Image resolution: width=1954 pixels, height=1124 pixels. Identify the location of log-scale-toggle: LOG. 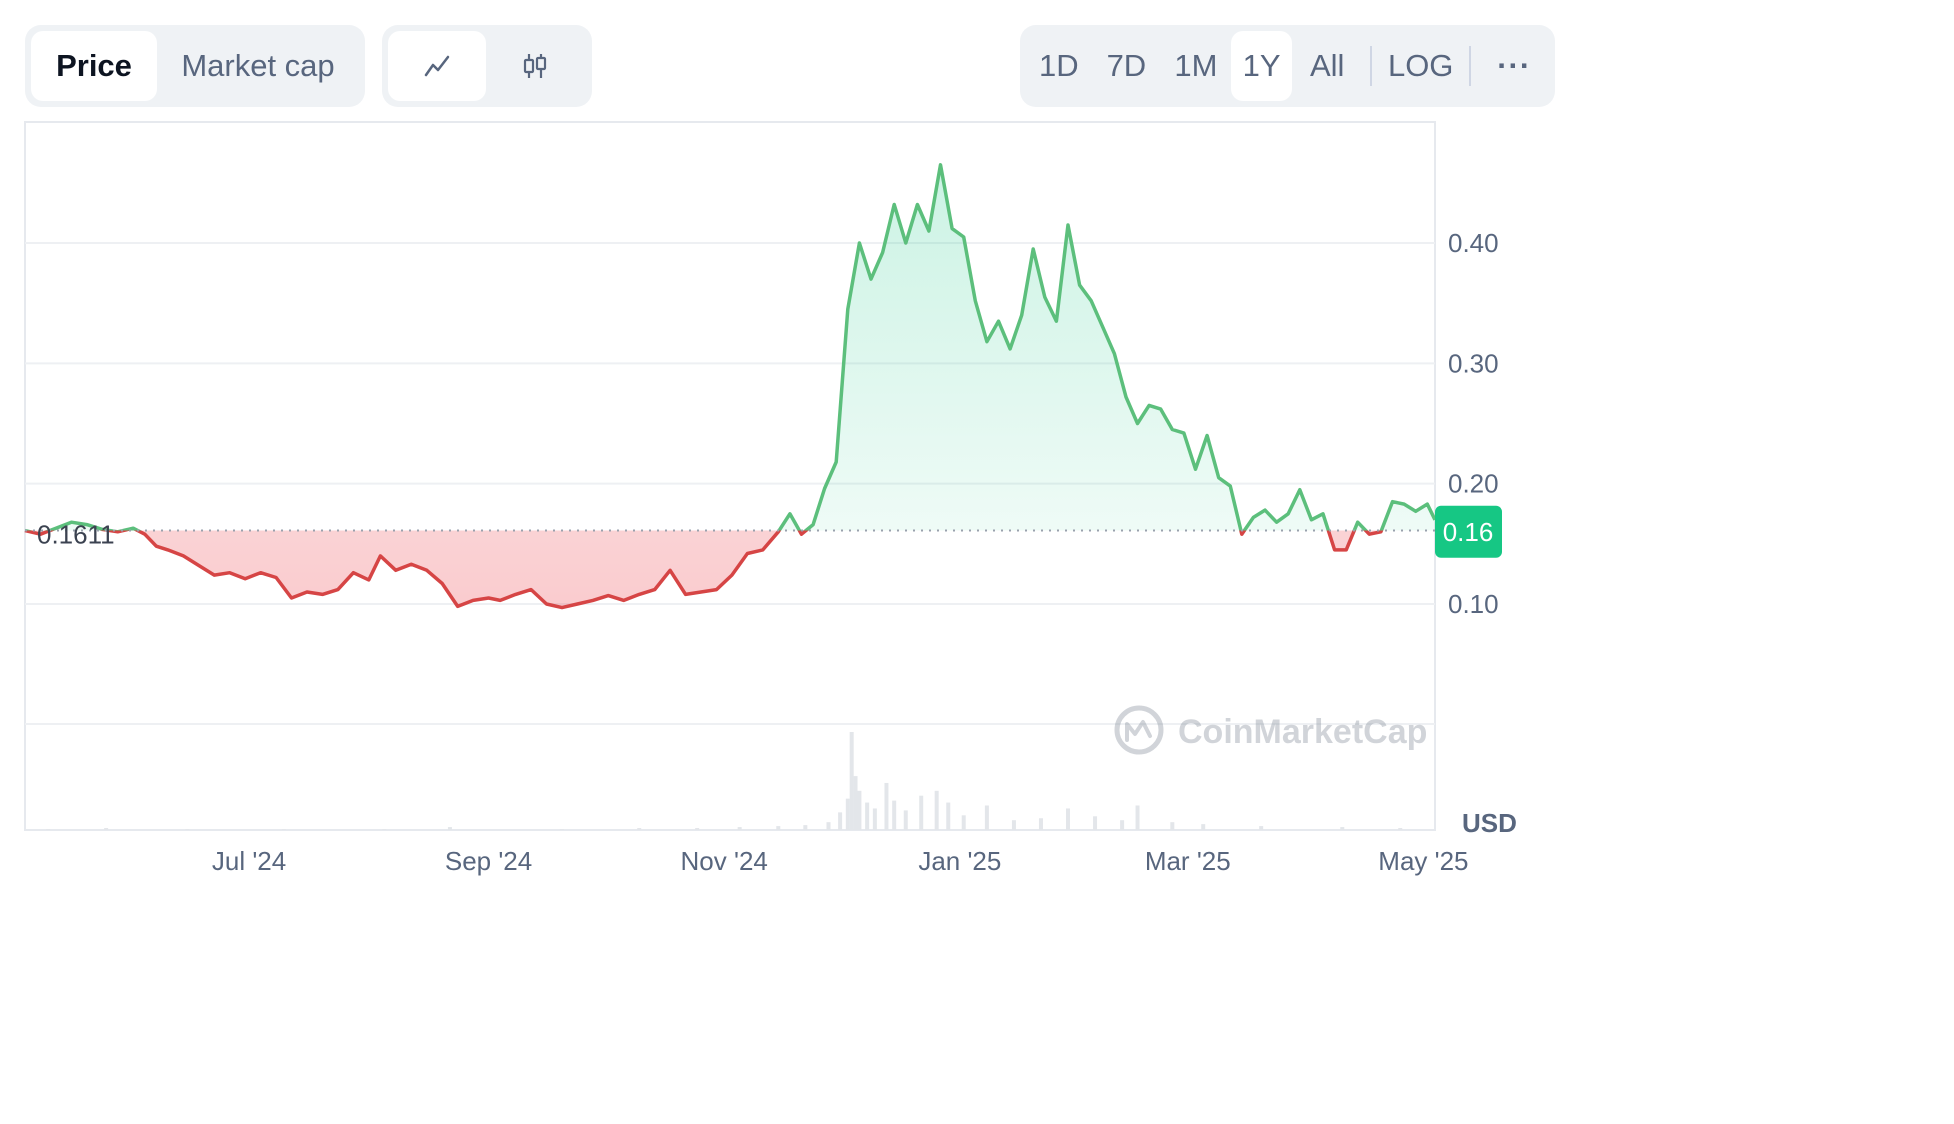
(1420, 65).